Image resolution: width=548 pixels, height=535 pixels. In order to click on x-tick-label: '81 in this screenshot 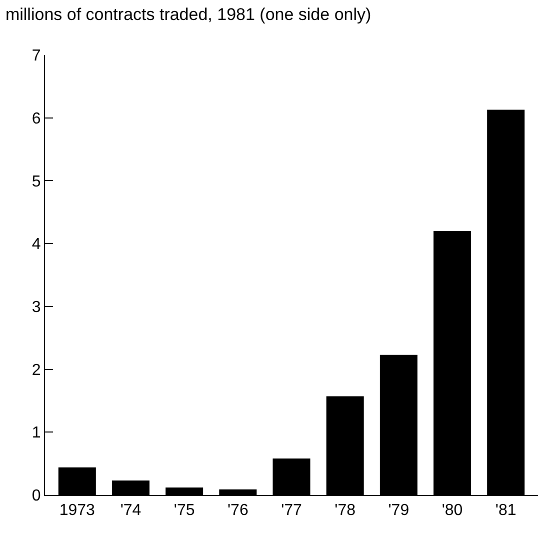, I will do `click(505, 511)`.